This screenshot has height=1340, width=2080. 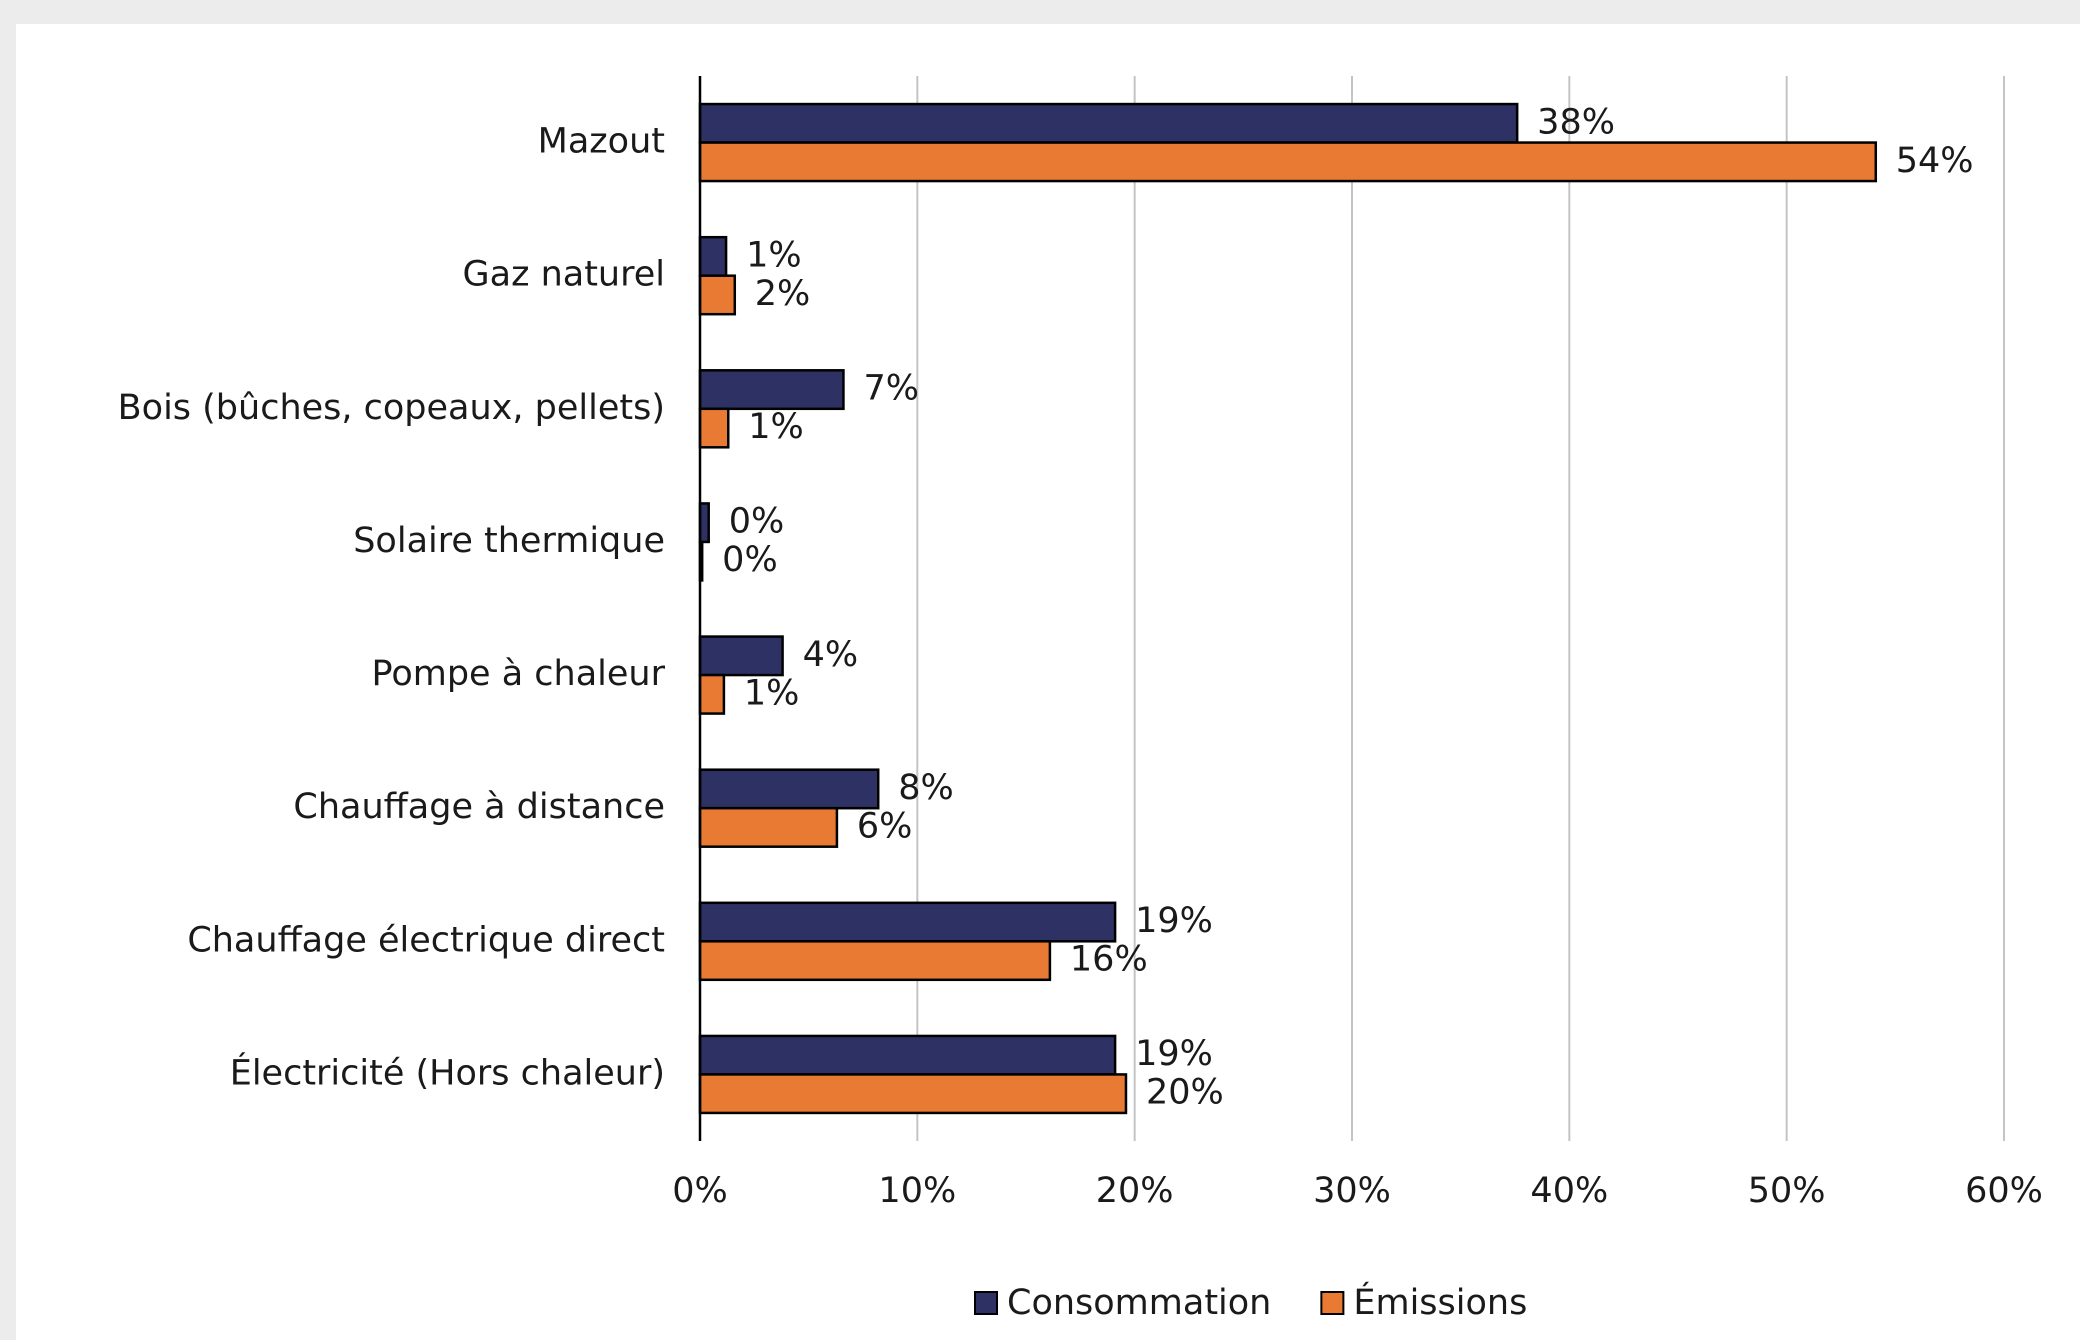 What do you see at coordinates (1569, 1191) in the screenshot?
I see `x-tick-label: 40%` at bounding box center [1569, 1191].